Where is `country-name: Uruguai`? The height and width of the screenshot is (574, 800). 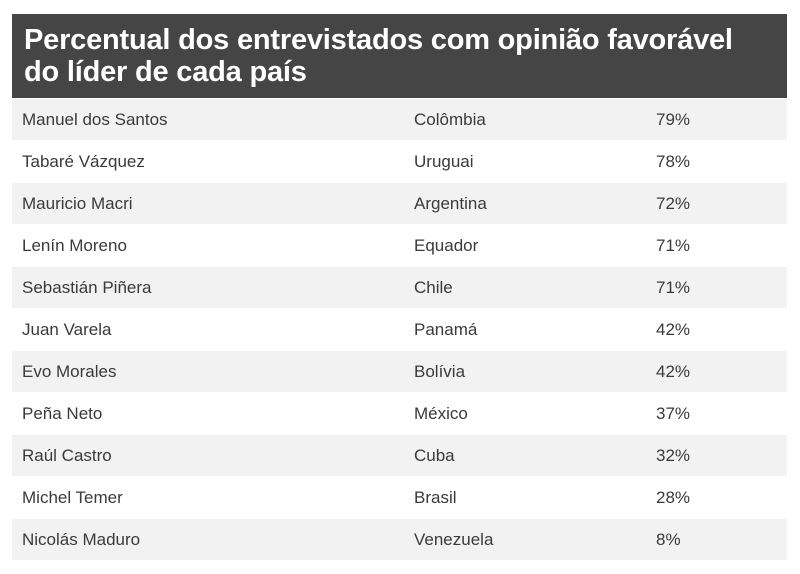
country-name: Uruguai is located at coordinates (444, 161).